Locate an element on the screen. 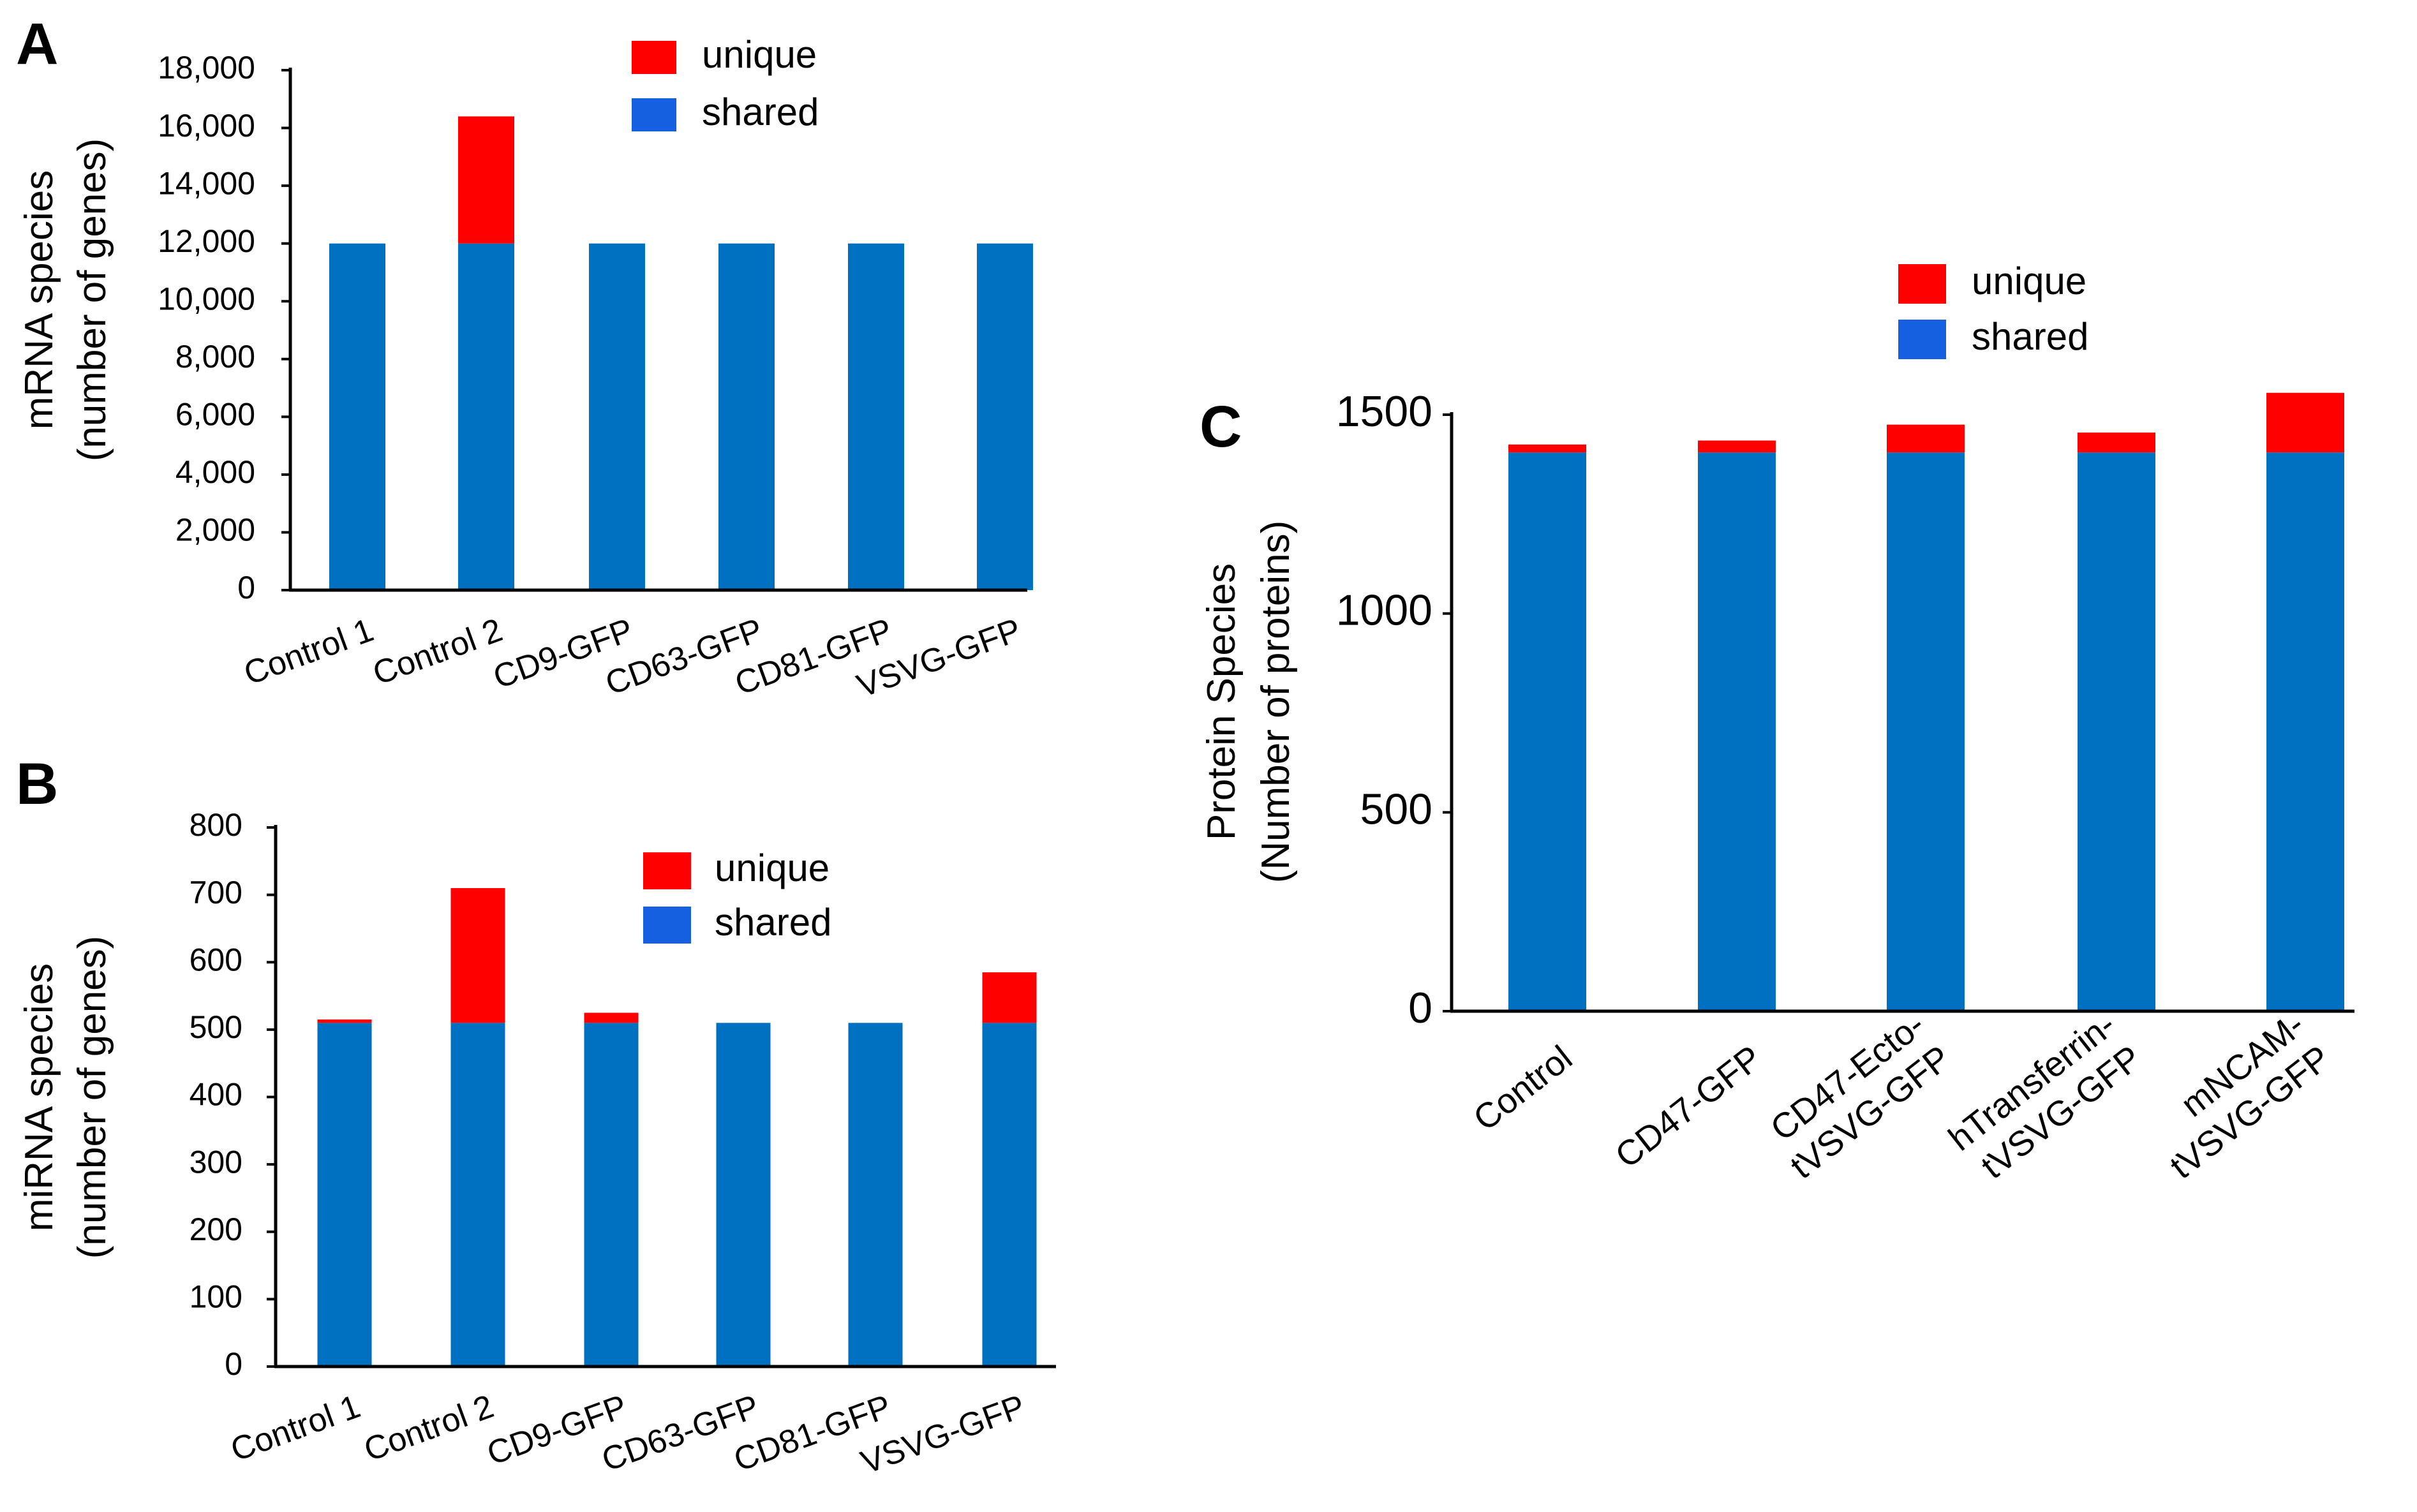  x-tick-label-line: CD47-GFP is located at coordinates (1688, 1106).